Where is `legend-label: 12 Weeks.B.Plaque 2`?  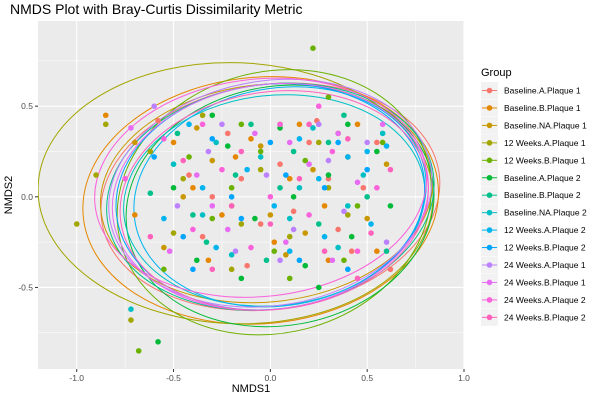
legend-label: 12 Weeks.B.Plaque 2 is located at coordinates (545, 248).